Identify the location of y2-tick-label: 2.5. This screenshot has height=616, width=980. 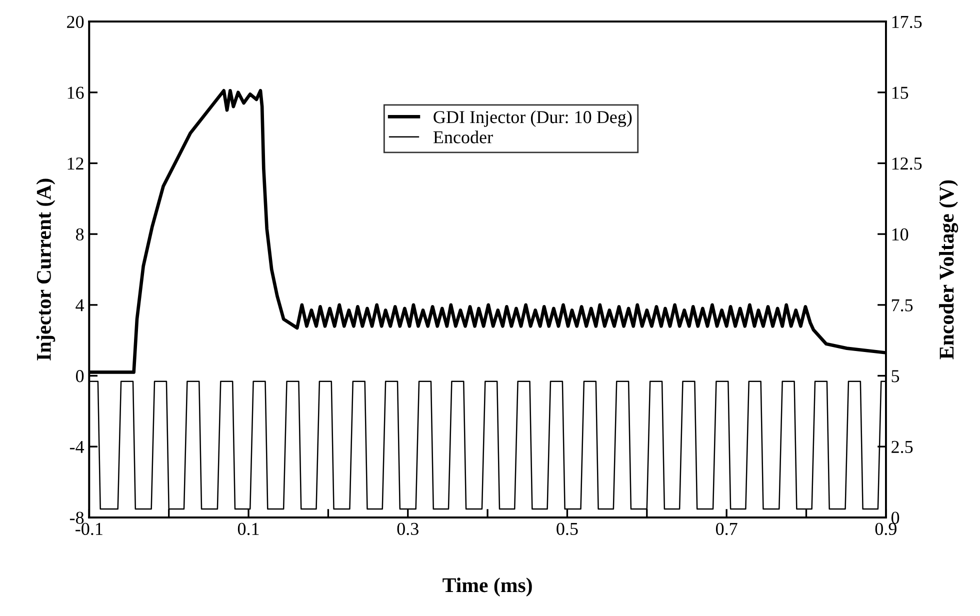
(902, 447).